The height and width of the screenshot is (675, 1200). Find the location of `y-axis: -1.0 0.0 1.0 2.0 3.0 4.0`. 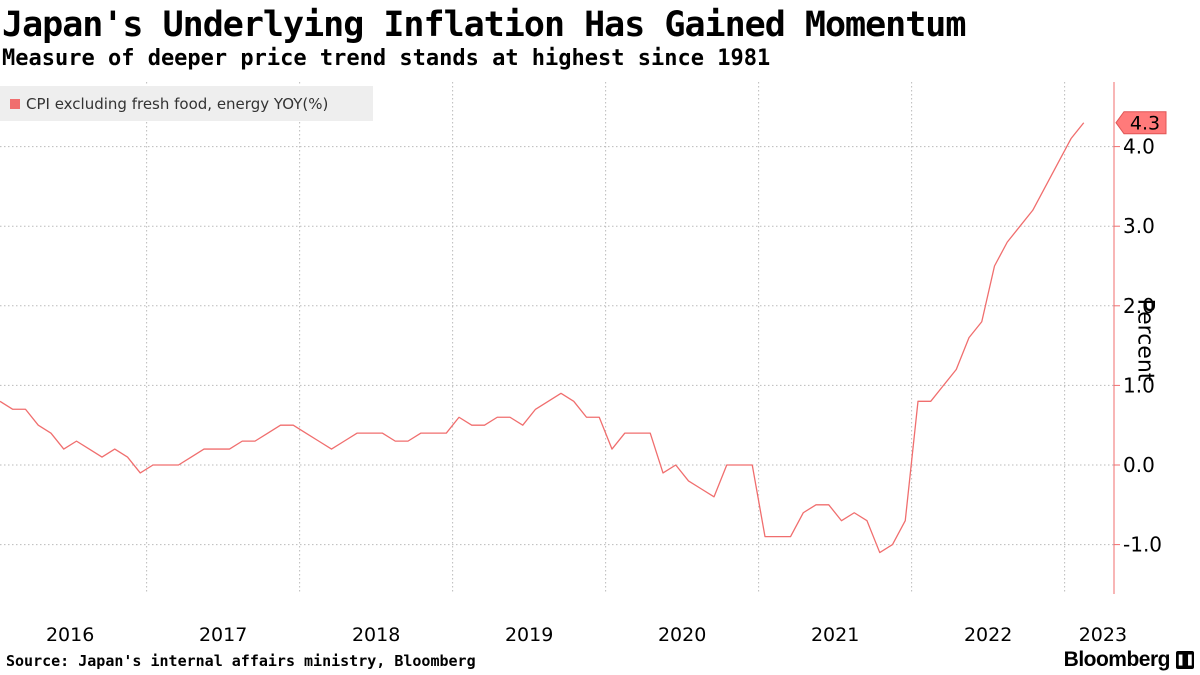

y-axis: -1.0 0.0 1.0 2.0 3.0 4.0 is located at coordinates (1137, 338).